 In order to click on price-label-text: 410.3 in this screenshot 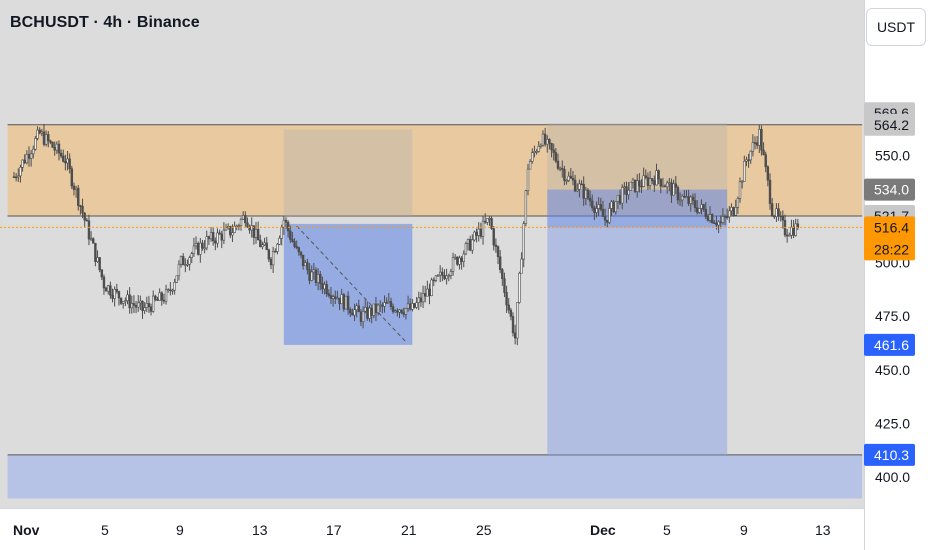, I will do `click(891, 455)`.